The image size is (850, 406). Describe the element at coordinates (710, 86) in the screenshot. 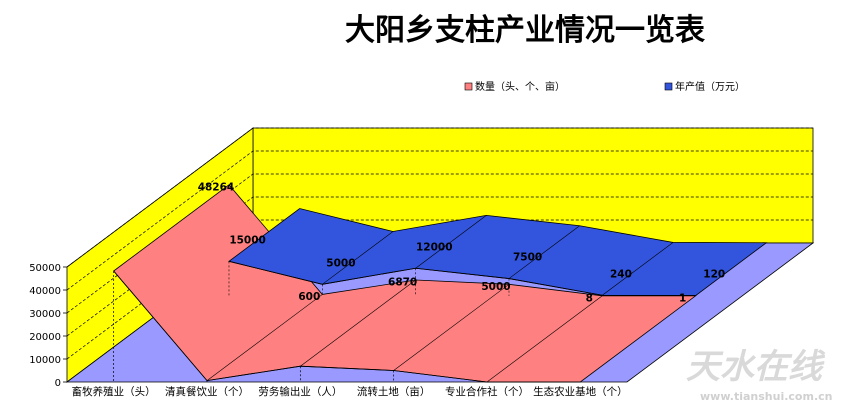

I see `legend-label-value: 年产值（万元）` at that location.